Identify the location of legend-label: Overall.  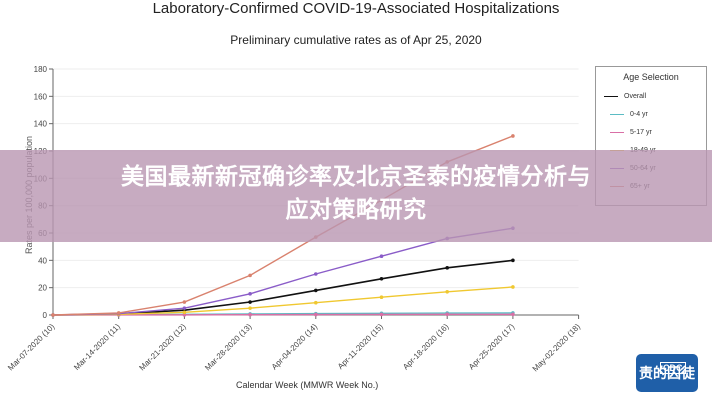
(635, 96).